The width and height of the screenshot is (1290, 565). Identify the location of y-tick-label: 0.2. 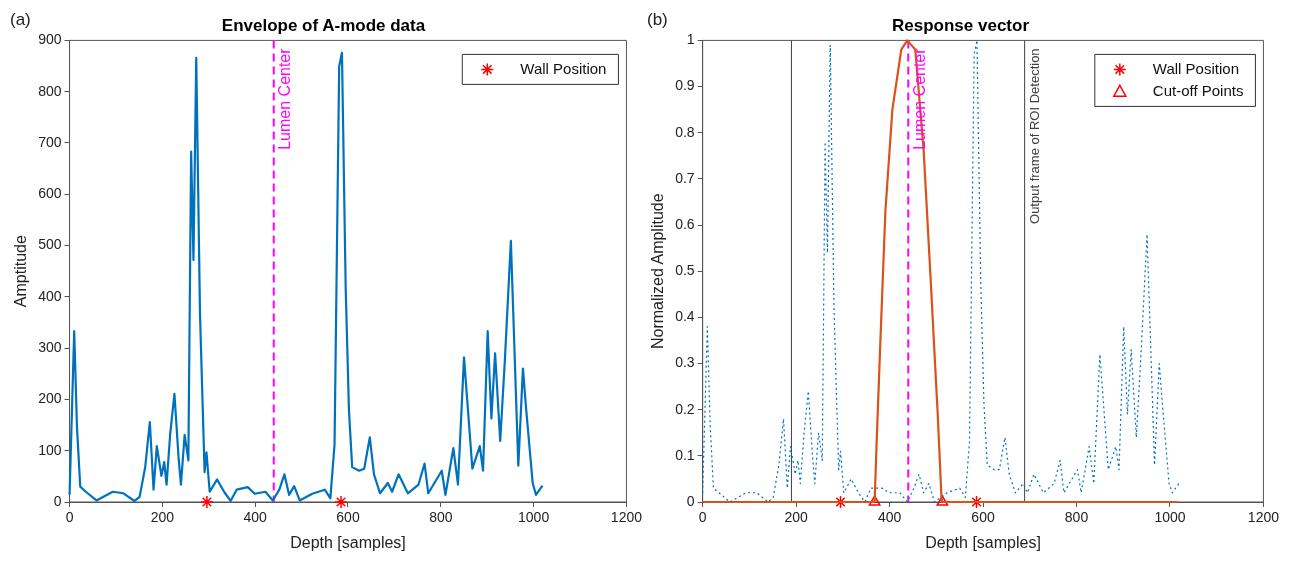
(685, 408).